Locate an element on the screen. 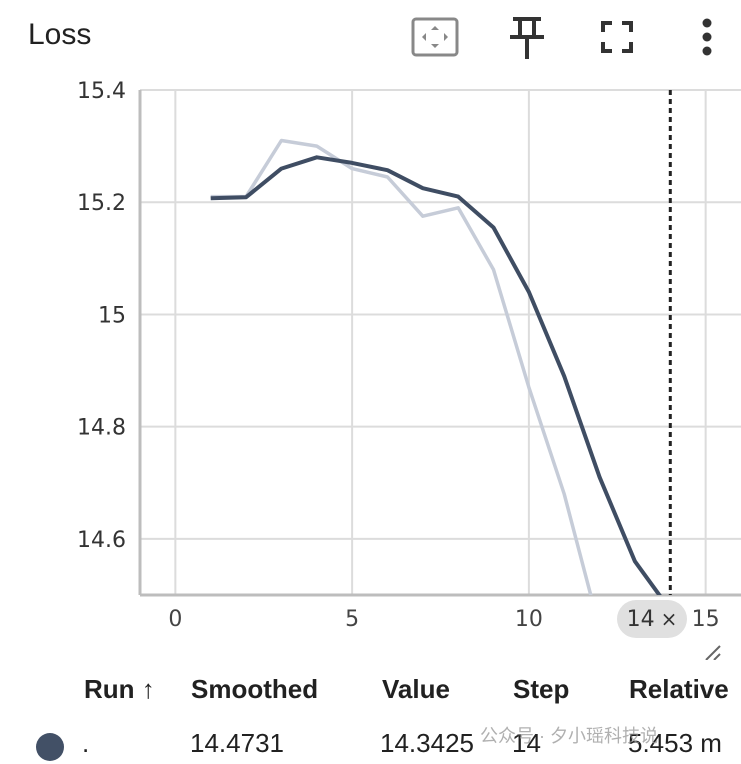 The image size is (741, 764). fullscreen-button is located at coordinates (617, 37).